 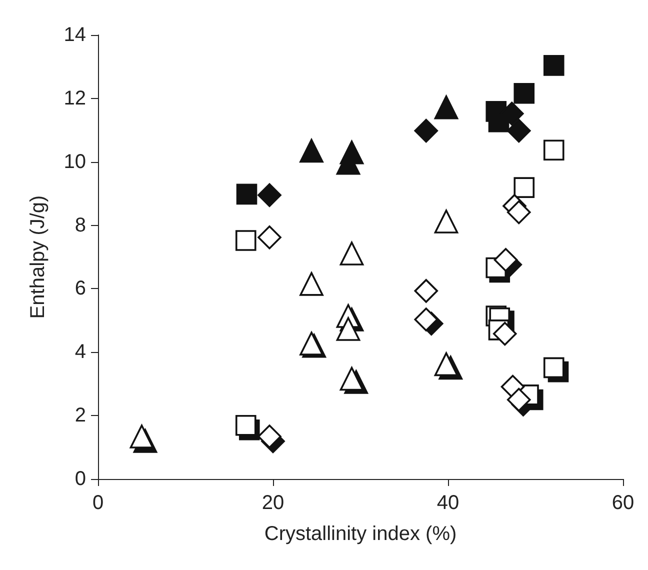 I want to click on x-tick-label: 0, so click(x=98, y=503).